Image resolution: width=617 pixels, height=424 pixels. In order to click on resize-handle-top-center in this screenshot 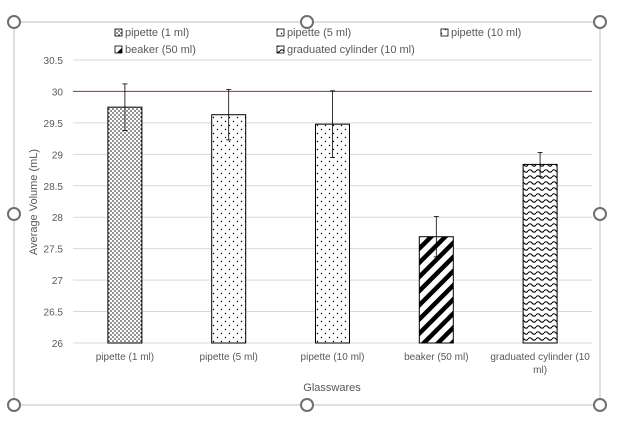, I will do `click(307, 22)`.